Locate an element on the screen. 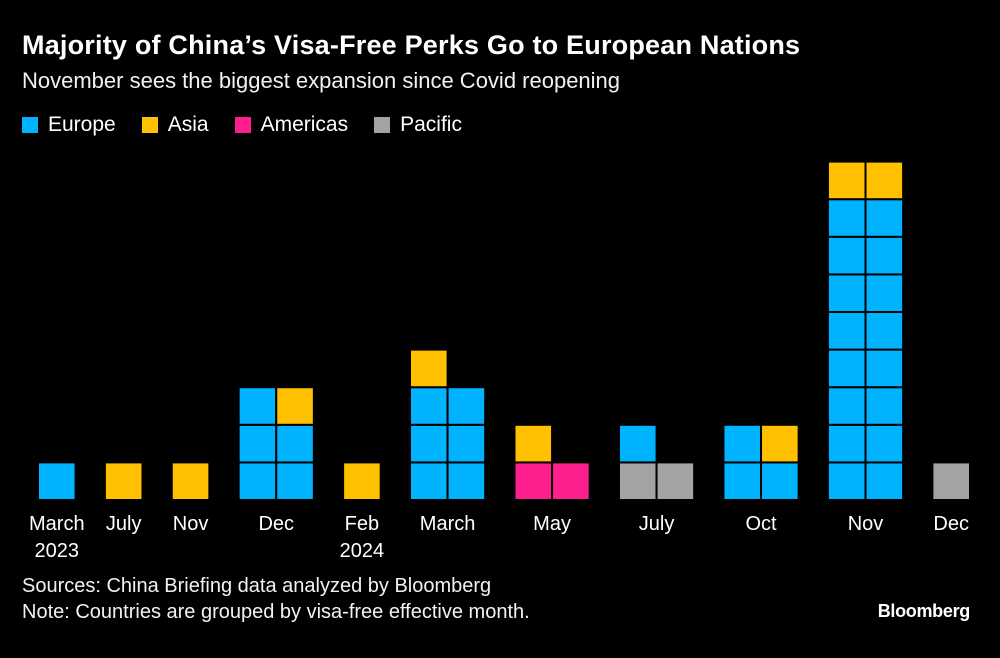 This screenshot has height=658, width=1000. x-tick-label: March 2023 is located at coordinates (57, 537).